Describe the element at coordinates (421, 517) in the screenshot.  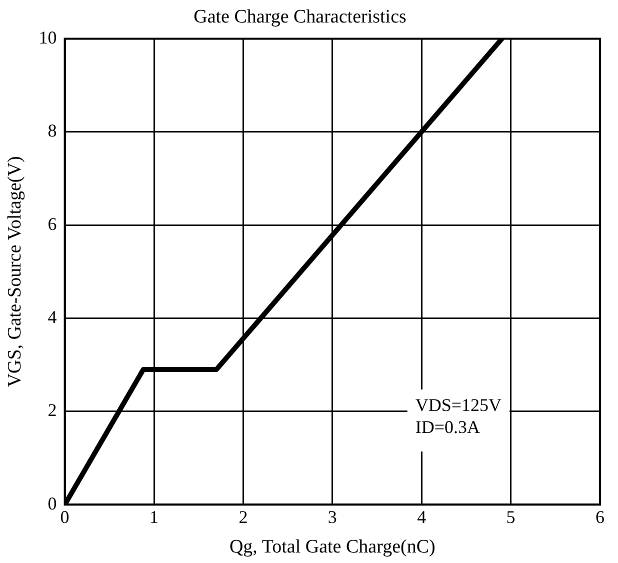
I see `x-tick-label: 4` at that location.